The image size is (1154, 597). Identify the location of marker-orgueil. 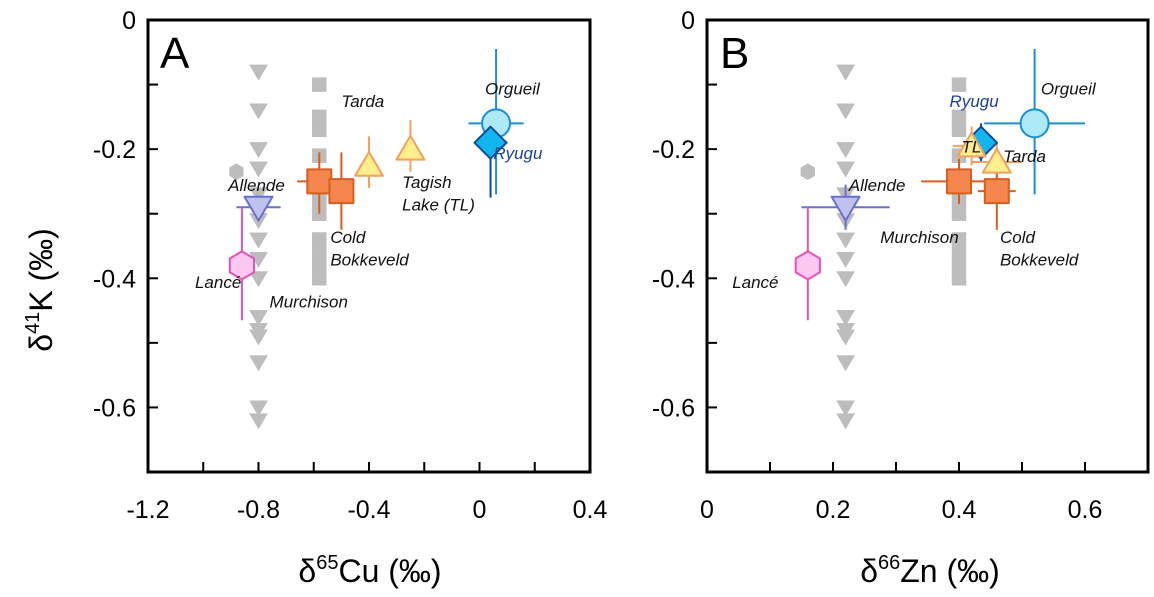
(1034, 123).